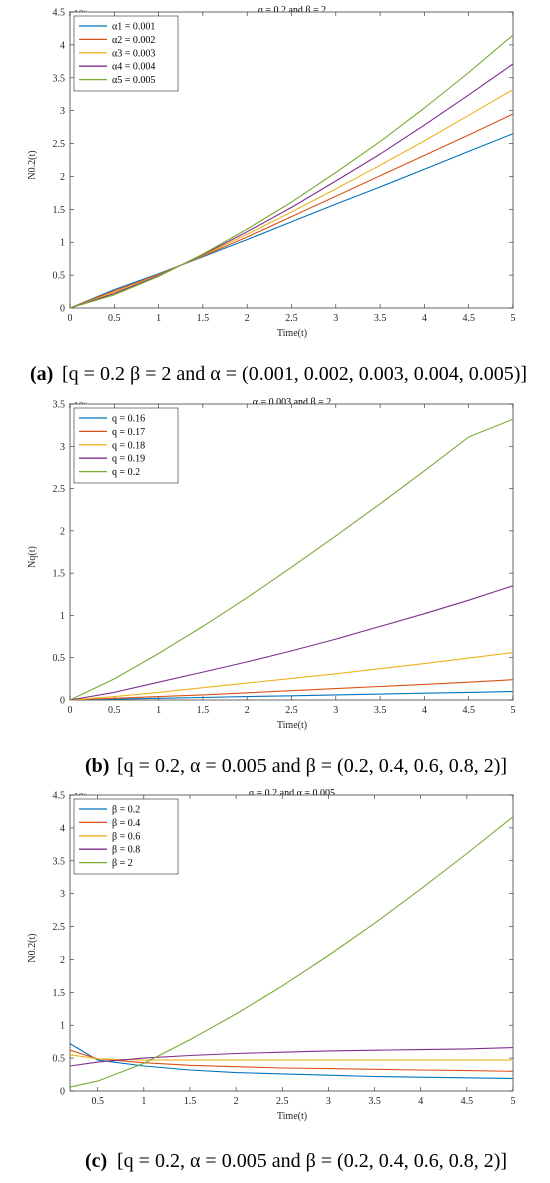  Describe the element at coordinates (133, 67) in the screenshot. I see `legend-label: α4 = 0.004` at that location.